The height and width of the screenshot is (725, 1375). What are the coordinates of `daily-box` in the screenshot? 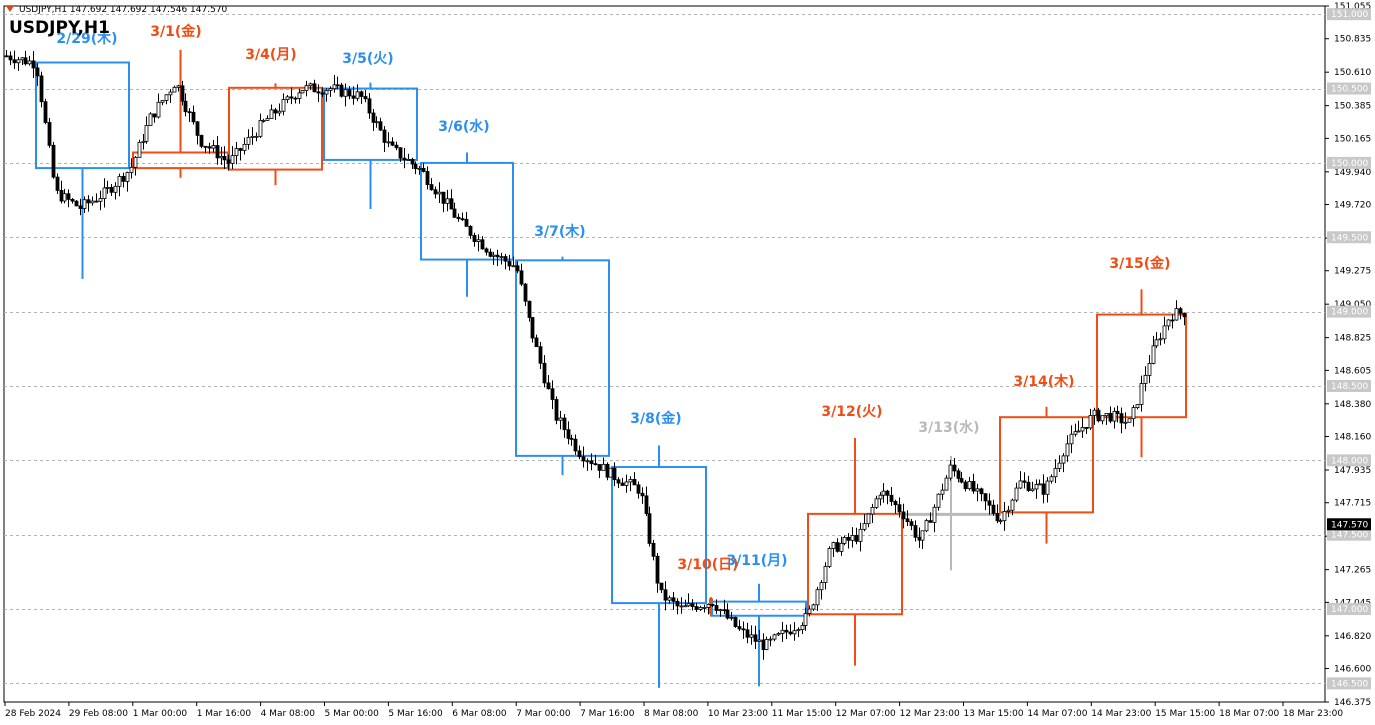 It's located at (275, 128).